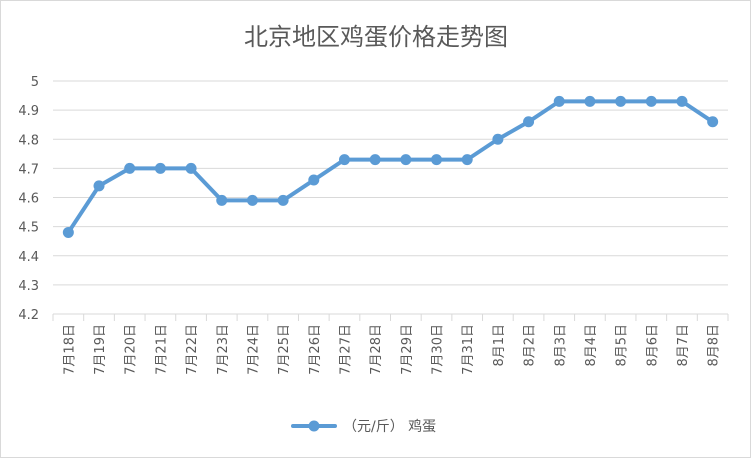 This screenshot has height=458, width=751. I want to click on x-tick-label: 8月7日, so click(683, 345).